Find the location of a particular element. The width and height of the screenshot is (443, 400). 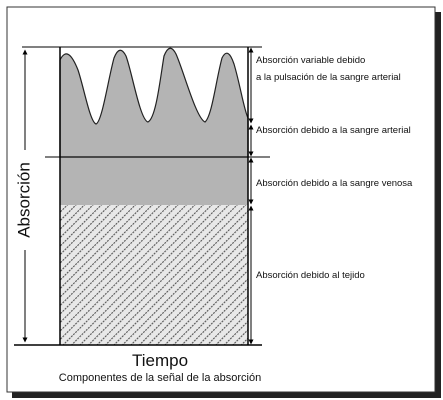

annotation: Absorción debido a la sangre arterial is located at coordinates (333, 130).